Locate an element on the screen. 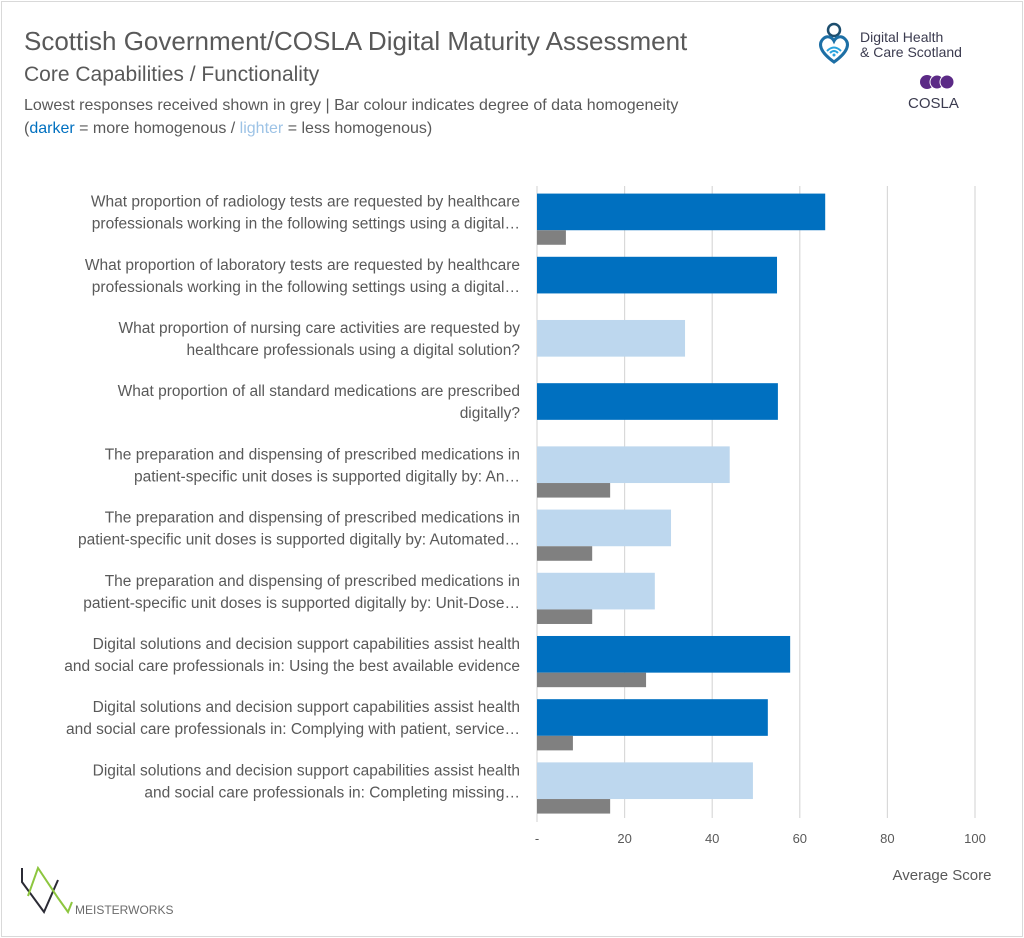 The width and height of the screenshot is (1024, 938). note-lighter: lighter is located at coordinates (261, 128).